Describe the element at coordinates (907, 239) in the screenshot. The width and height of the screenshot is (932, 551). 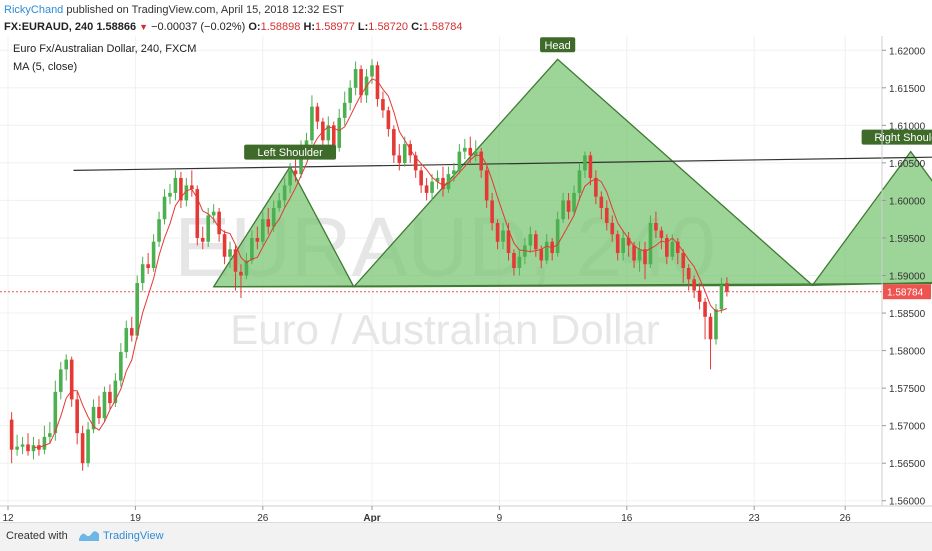
I see `y-tick-label: 1.59500` at that location.